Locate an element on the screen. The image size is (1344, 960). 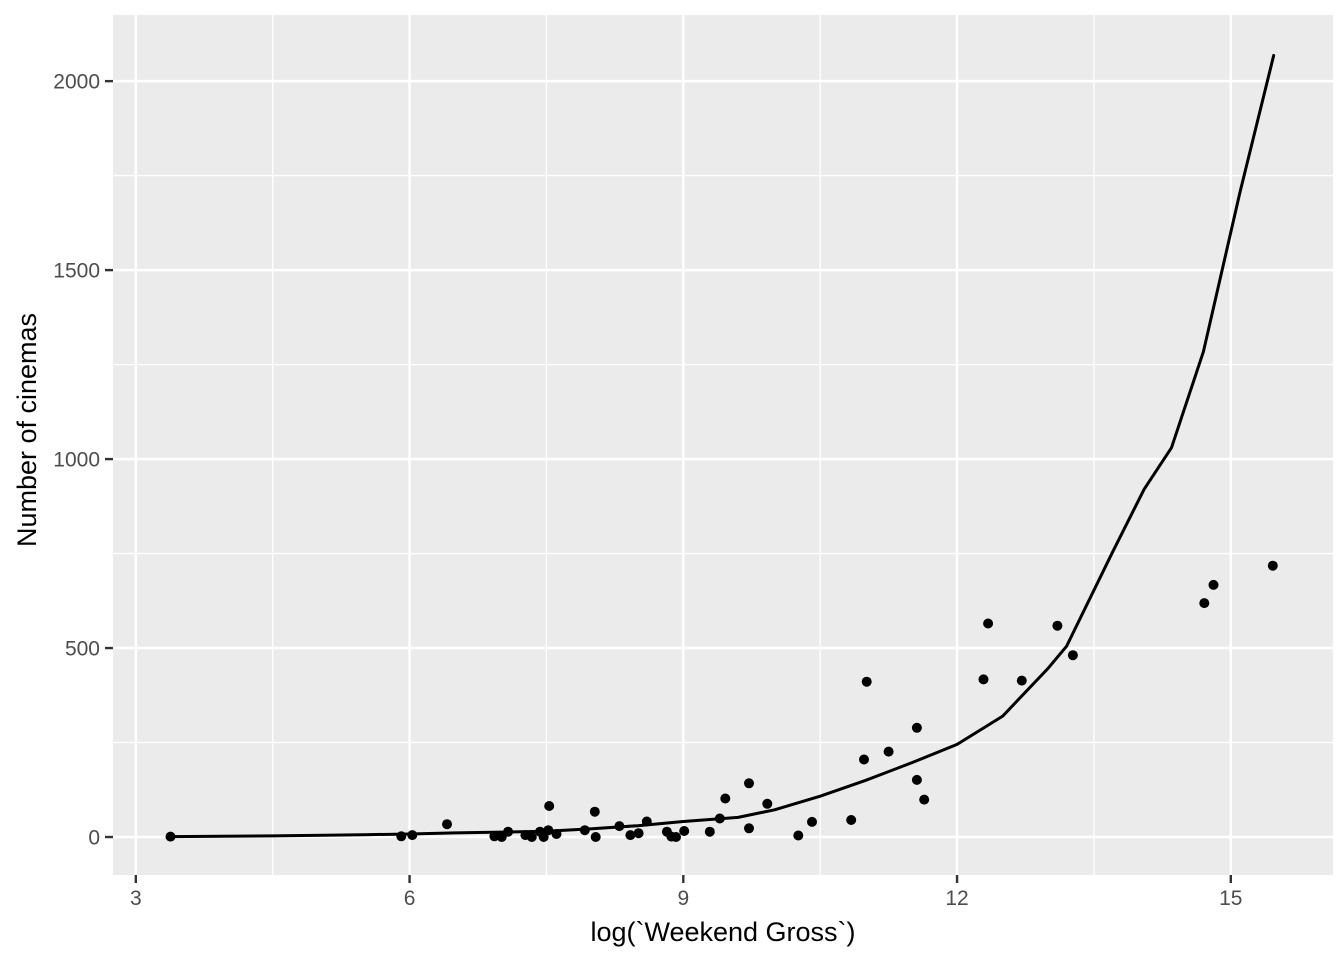
x-tick-label: 12 is located at coordinates (956, 898).